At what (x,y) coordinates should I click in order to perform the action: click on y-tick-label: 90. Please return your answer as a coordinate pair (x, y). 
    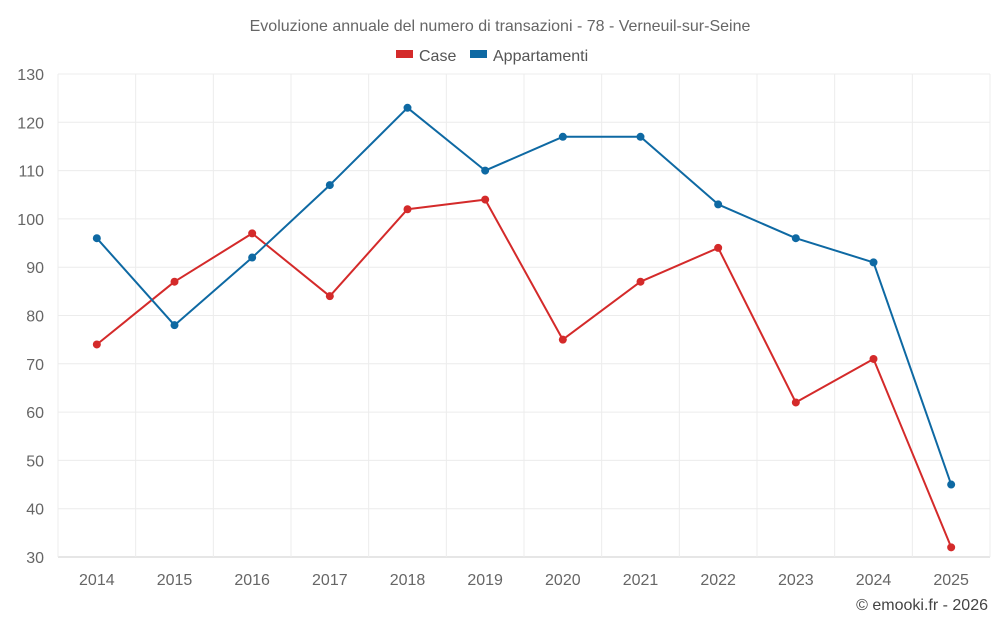
    Looking at the image, I should click on (35, 268).